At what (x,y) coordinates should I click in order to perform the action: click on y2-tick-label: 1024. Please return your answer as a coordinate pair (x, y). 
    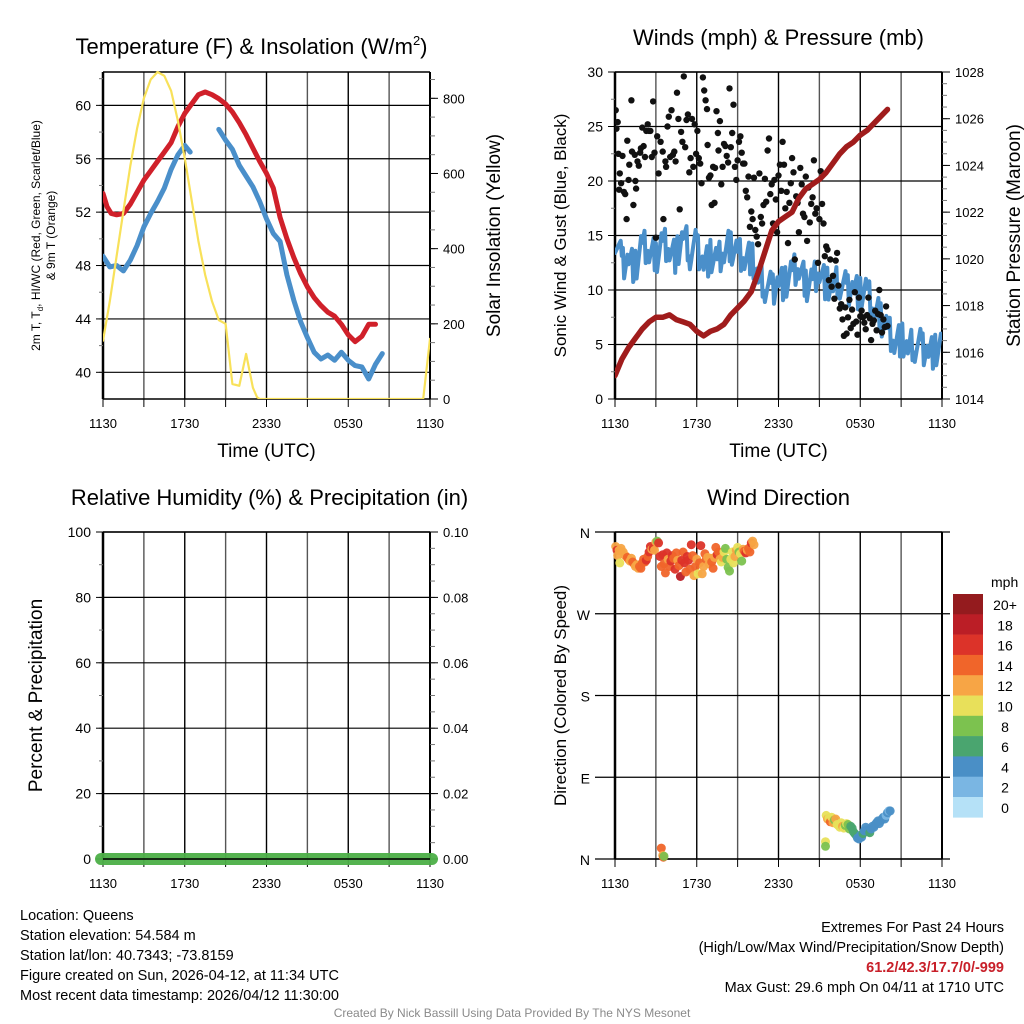
    Looking at the image, I should click on (969, 165).